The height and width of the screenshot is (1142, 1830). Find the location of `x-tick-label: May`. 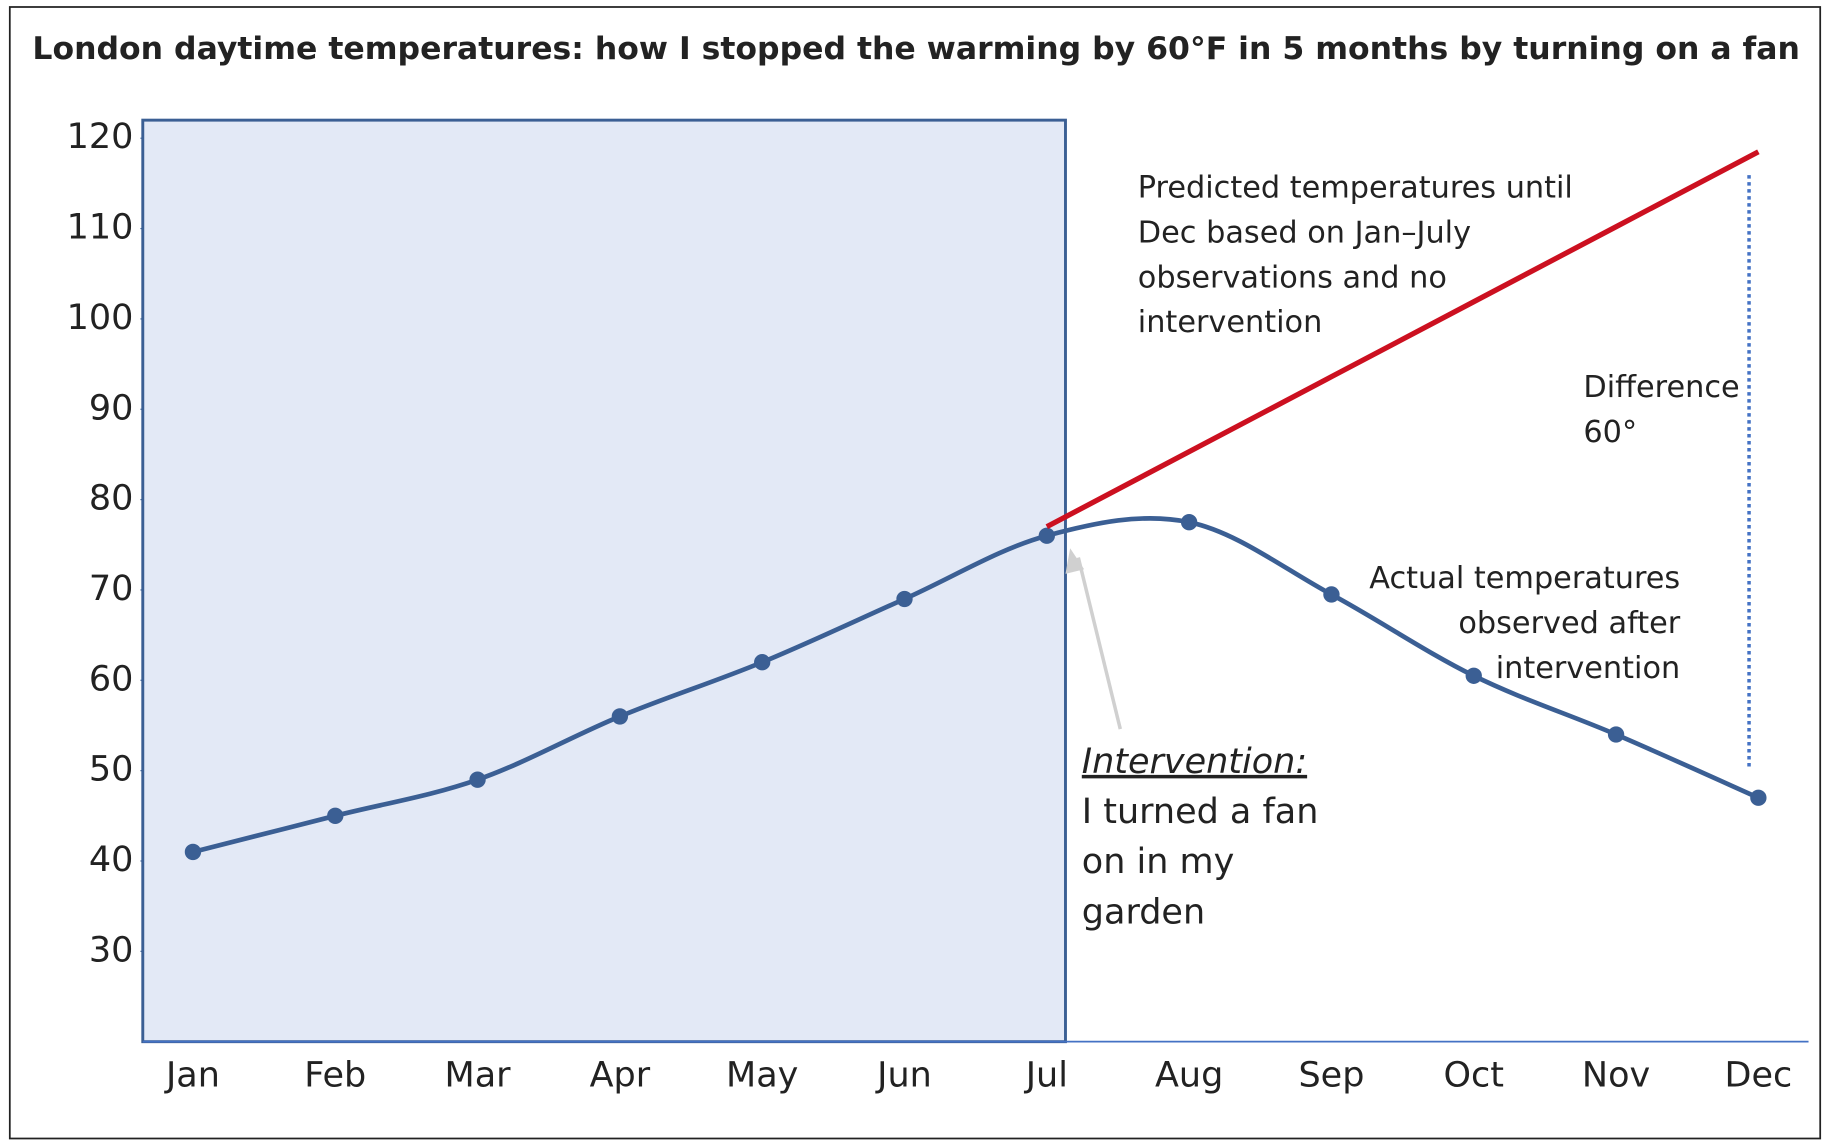

x-tick-label: May is located at coordinates (762, 1076).